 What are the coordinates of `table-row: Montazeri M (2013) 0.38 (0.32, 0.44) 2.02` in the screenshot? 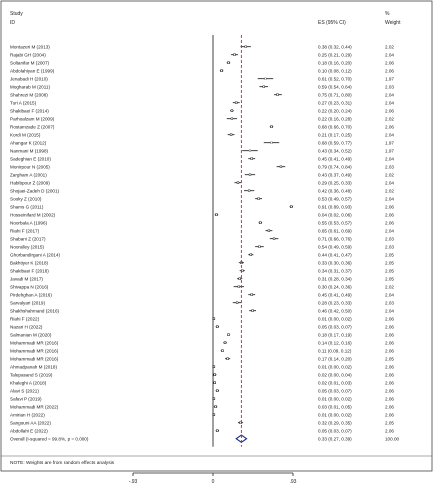 It's located at (202, 46).